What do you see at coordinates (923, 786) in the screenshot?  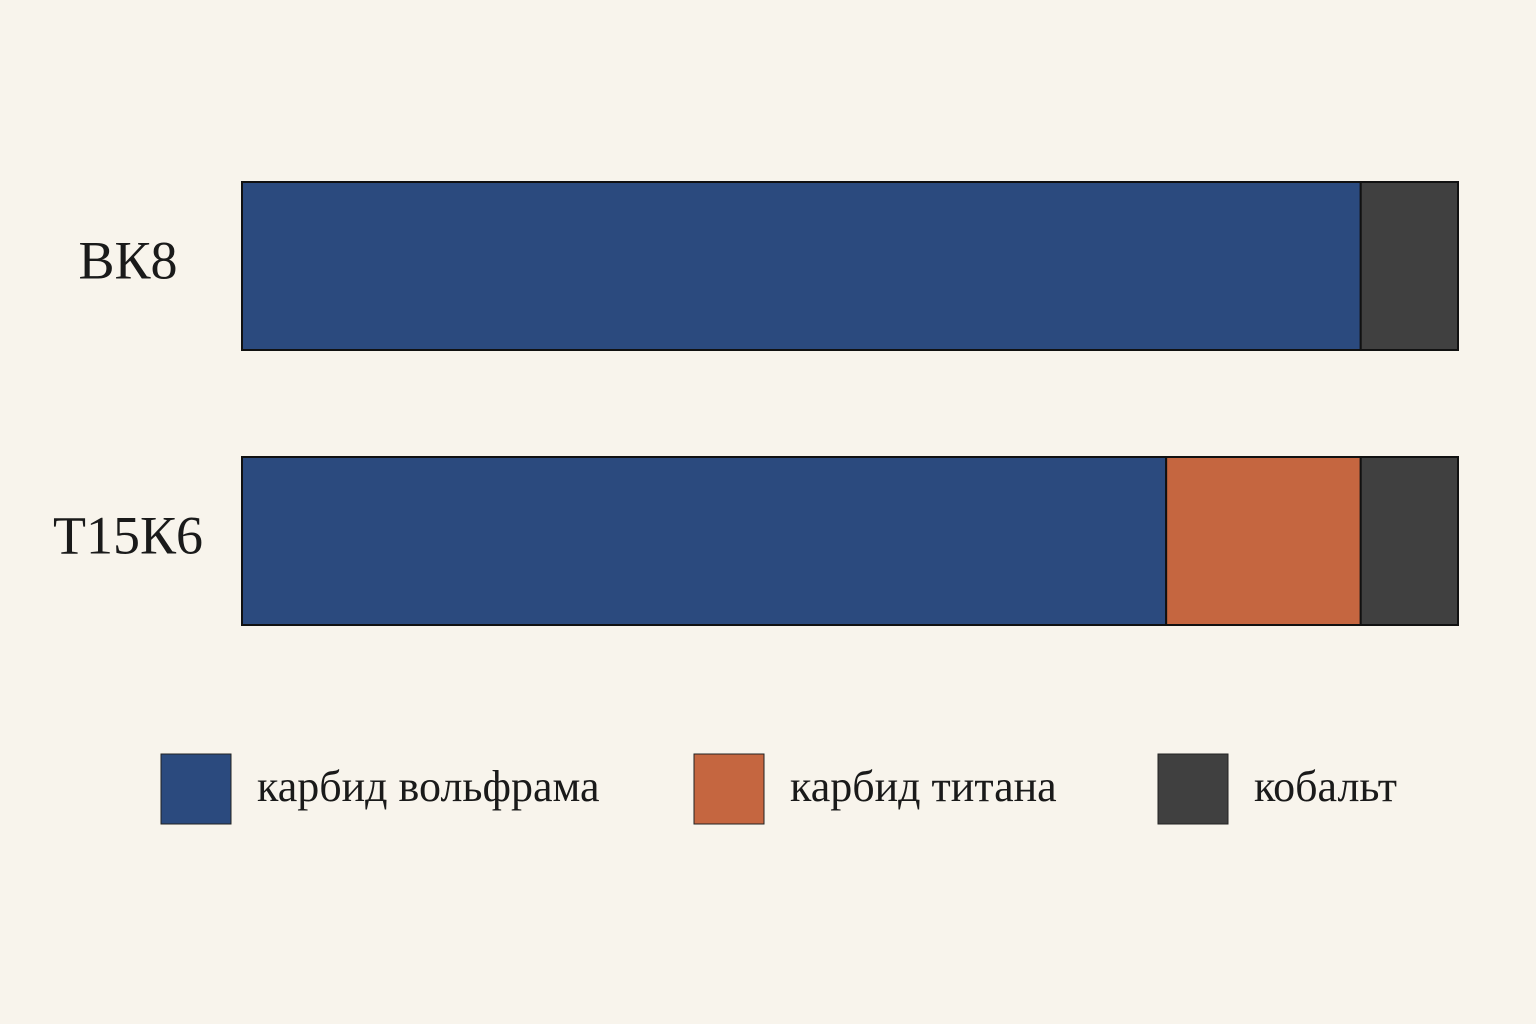 I see `legend-label: карбид титана` at bounding box center [923, 786].